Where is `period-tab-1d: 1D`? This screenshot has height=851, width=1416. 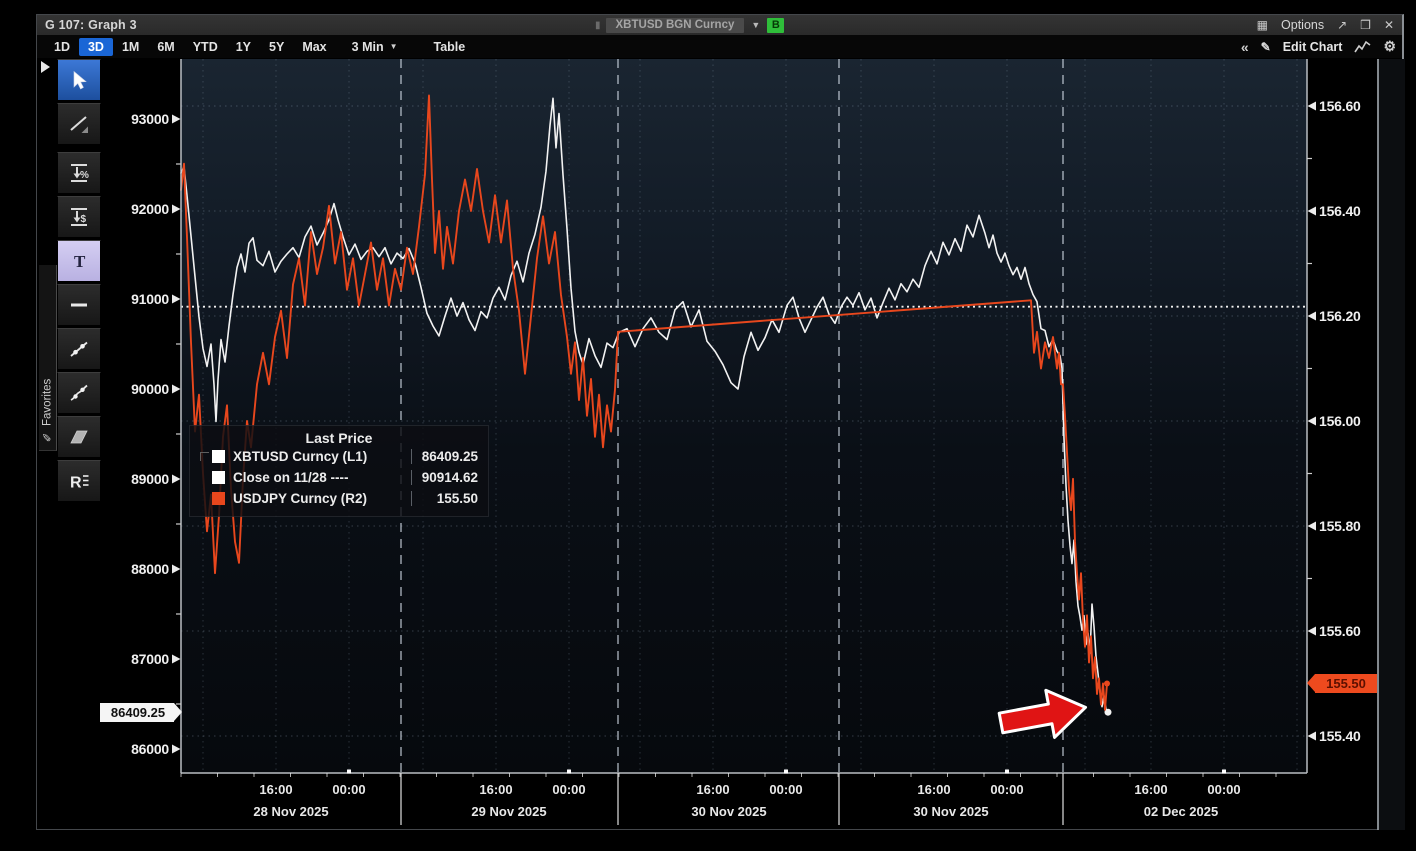
period-tab-1d: 1D is located at coordinates (62, 46).